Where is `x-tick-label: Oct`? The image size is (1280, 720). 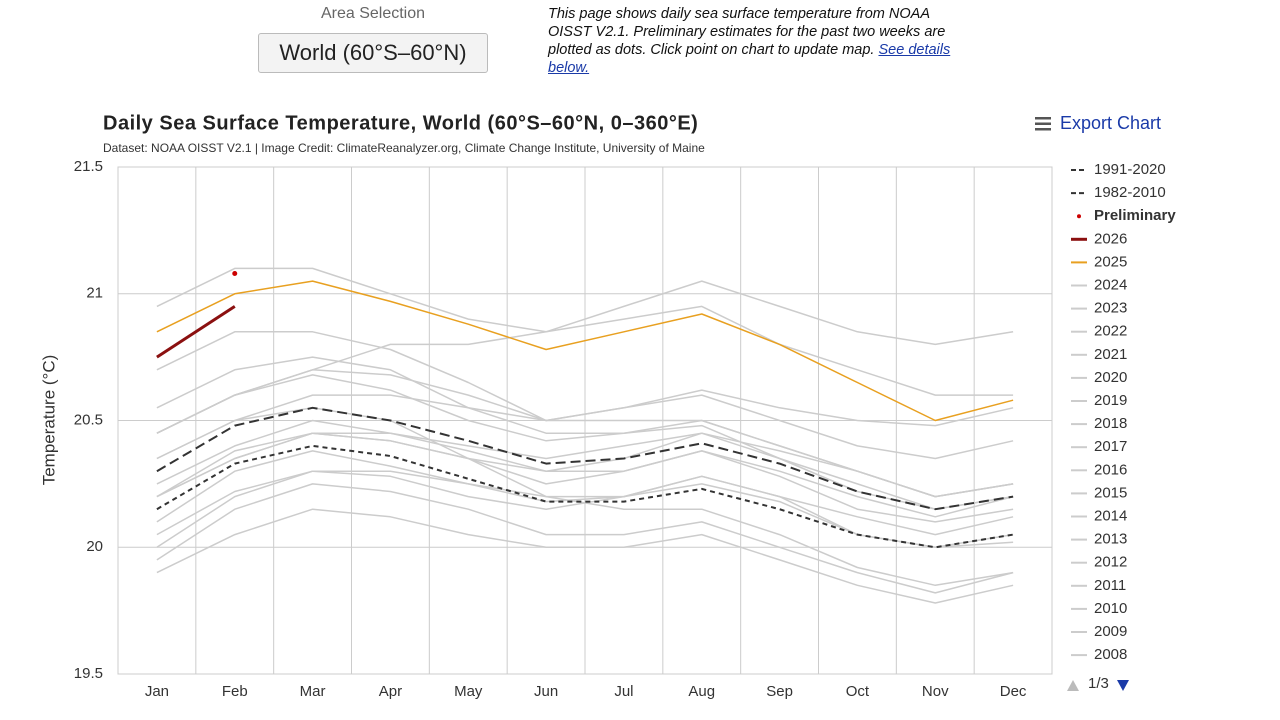 x-tick-label: Oct is located at coordinates (858, 691).